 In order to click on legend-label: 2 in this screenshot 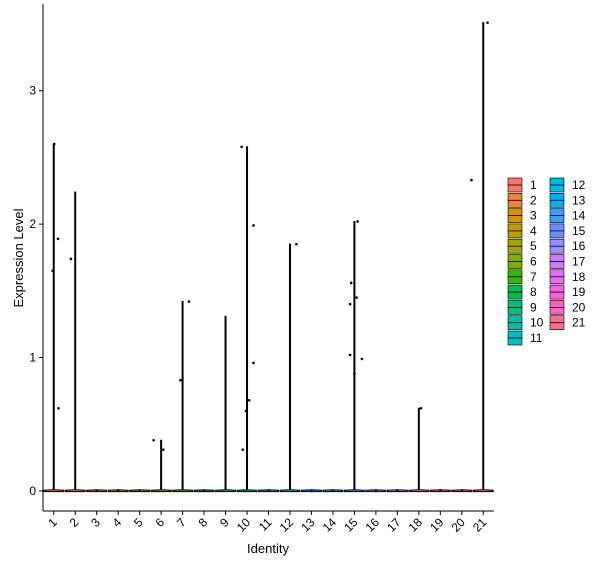, I will do `click(533, 200)`.